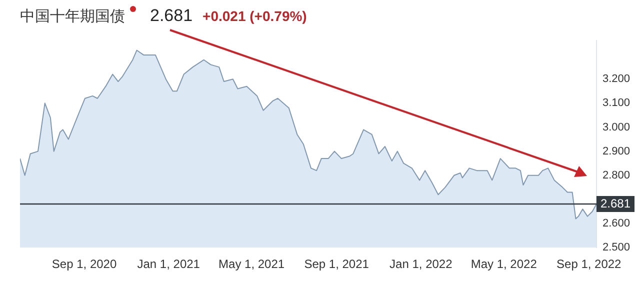 The image size is (640, 298). Describe the element at coordinates (616, 151) in the screenshot. I see `y-tick-label: 2.900` at that location.